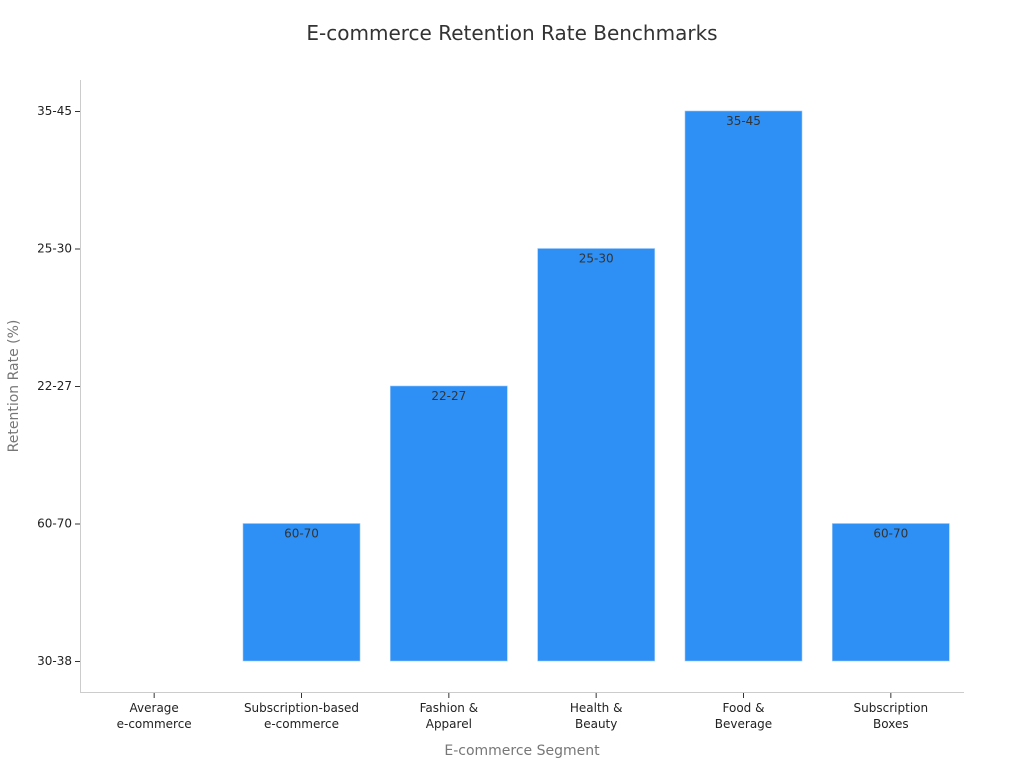 Image resolution: width=1024 pixels, height=768 pixels. I want to click on y-tick-label: 22-27, so click(54, 386).